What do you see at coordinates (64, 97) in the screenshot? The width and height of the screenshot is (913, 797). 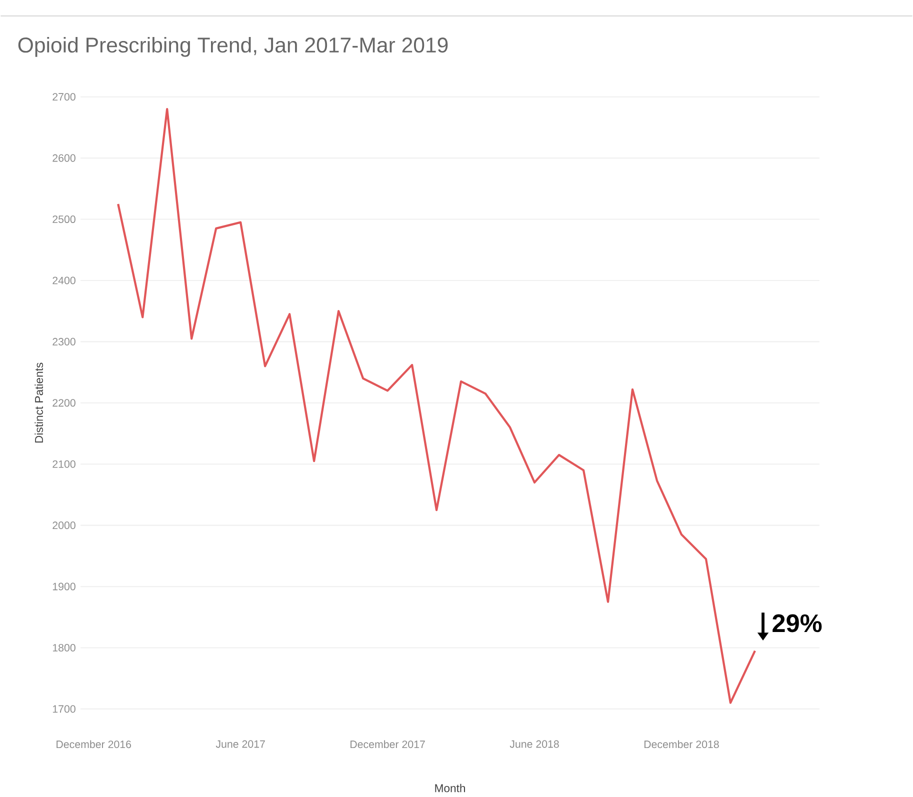 I see `y-tick-label: 2700` at bounding box center [64, 97].